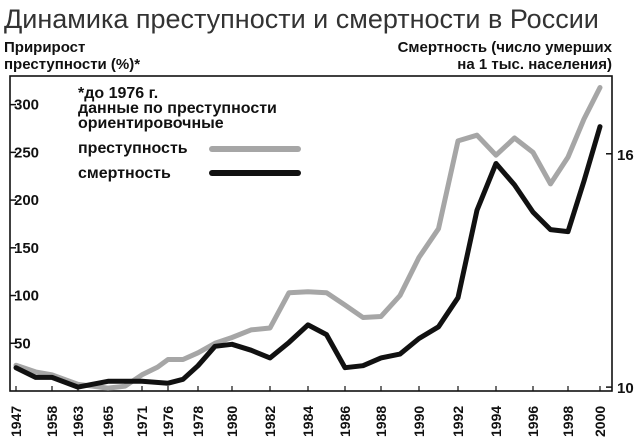 The image size is (640, 443). I want to click on x-tick-label: 1994, so click(496, 421).